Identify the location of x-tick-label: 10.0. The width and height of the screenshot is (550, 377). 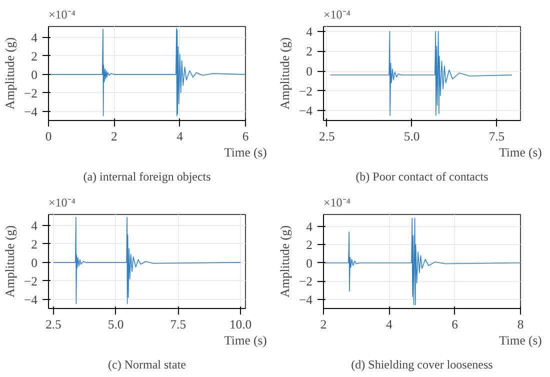
(240, 325).